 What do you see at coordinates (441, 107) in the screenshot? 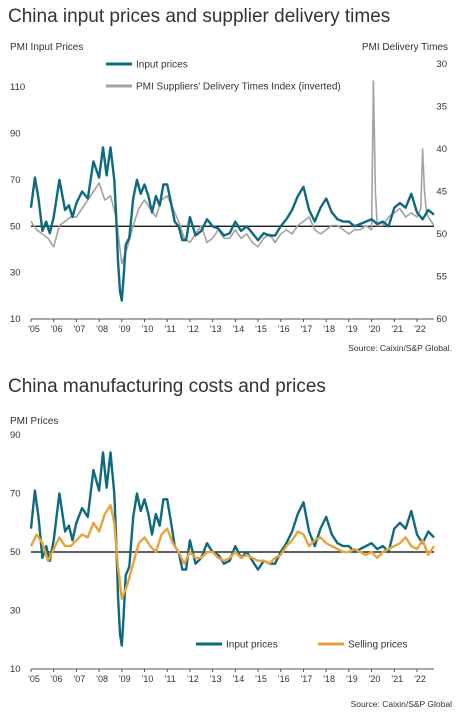
I see `y2-tick-label: 35` at bounding box center [441, 107].